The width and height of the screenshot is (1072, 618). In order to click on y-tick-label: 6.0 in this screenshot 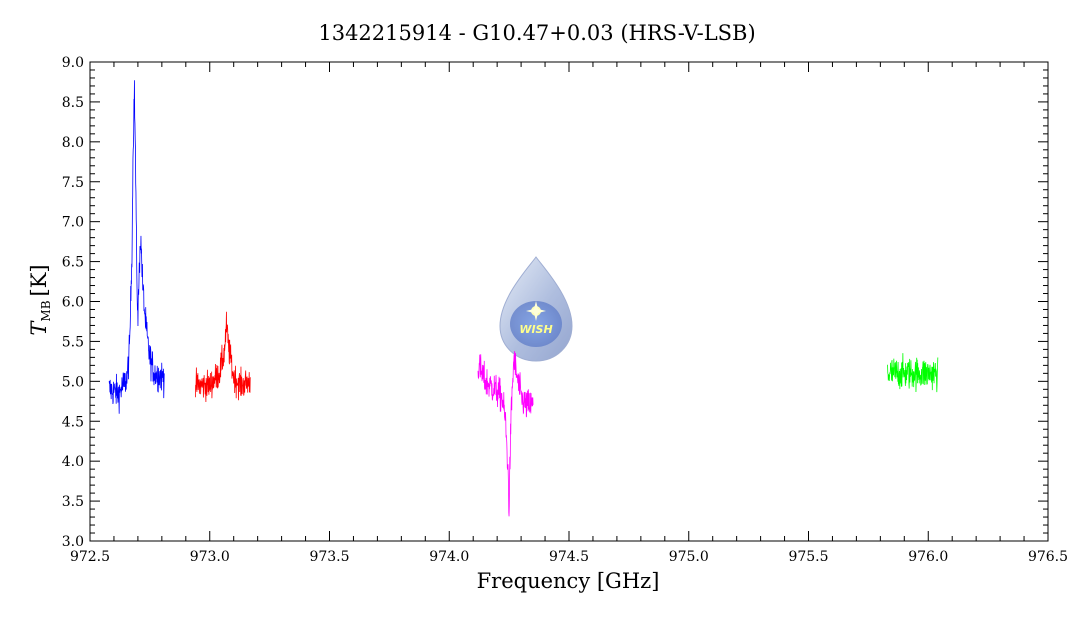, I will do `click(73, 303)`.